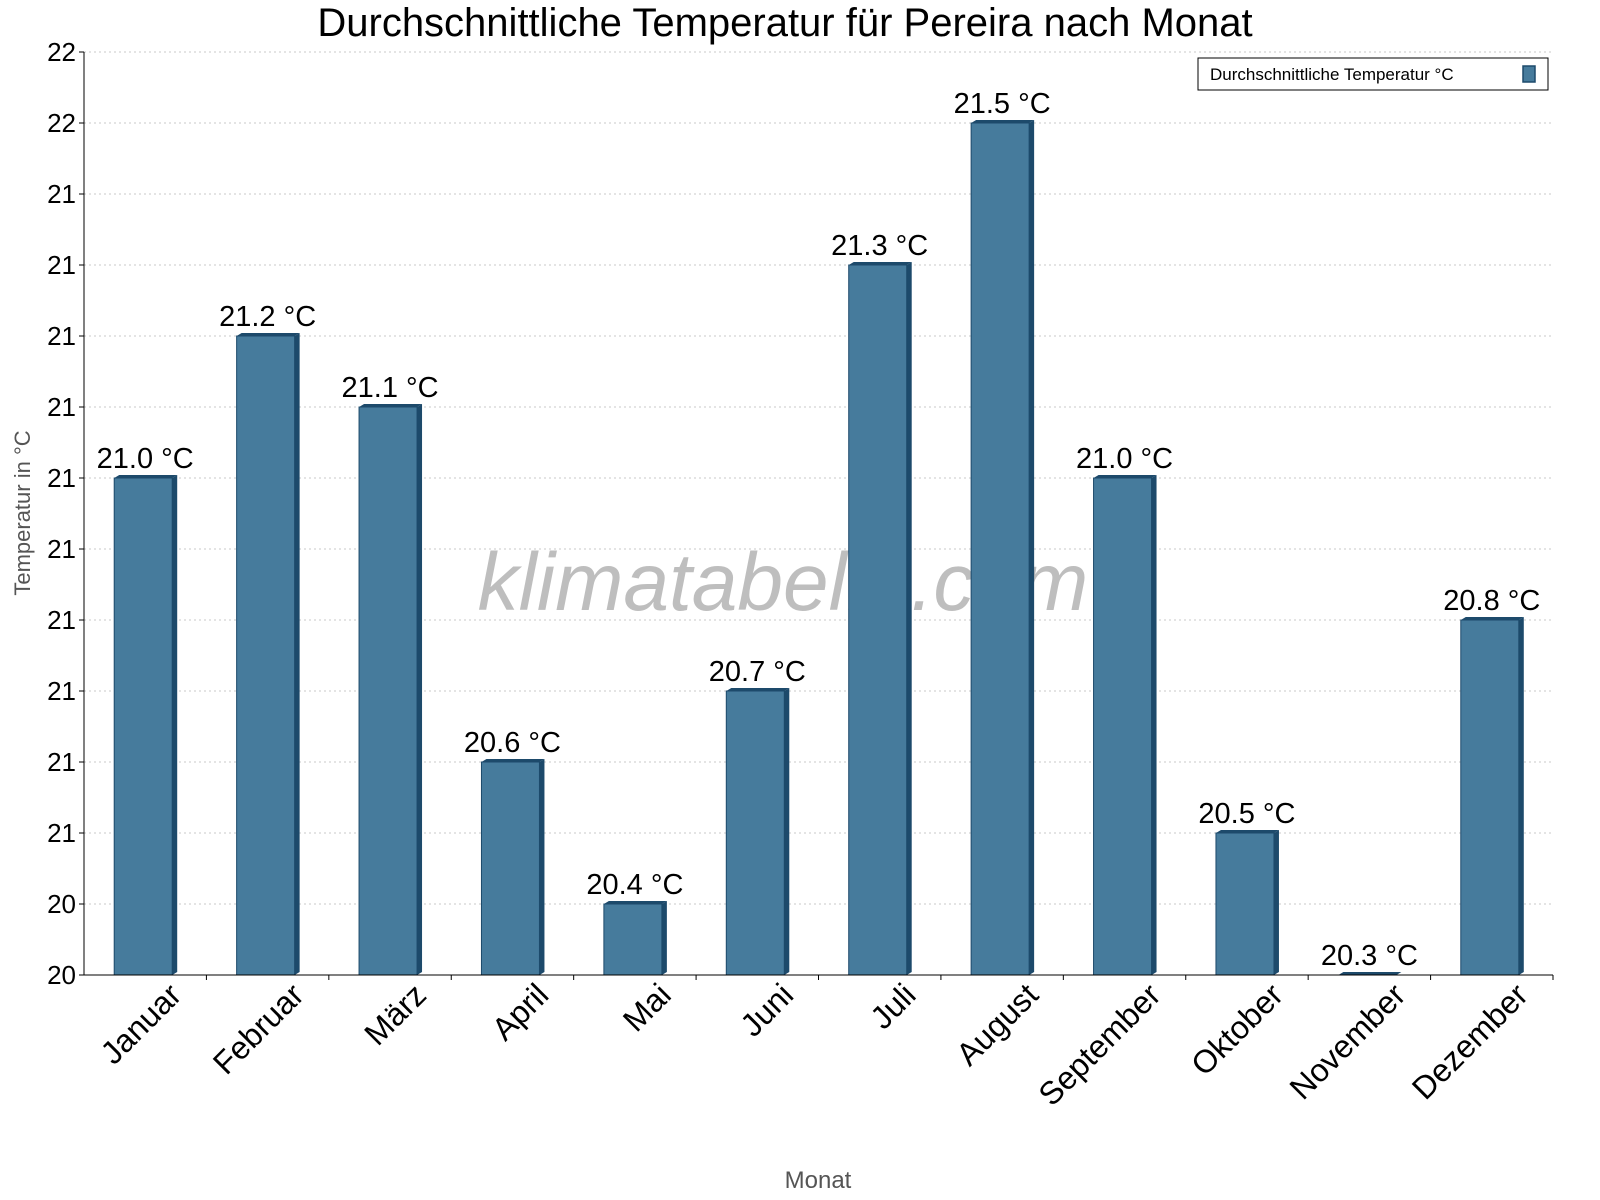 The width and height of the screenshot is (1600, 1200). What do you see at coordinates (141, 1023) in the screenshot?
I see `x-tick-label: Januar` at bounding box center [141, 1023].